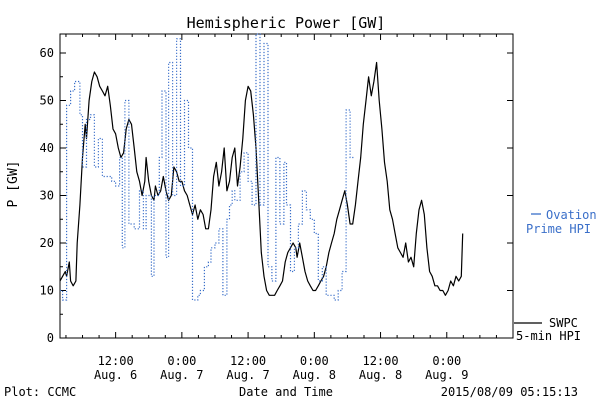 The width and height of the screenshot is (600, 400). I want to click on y-tick-label: 50, so click(47, 101).